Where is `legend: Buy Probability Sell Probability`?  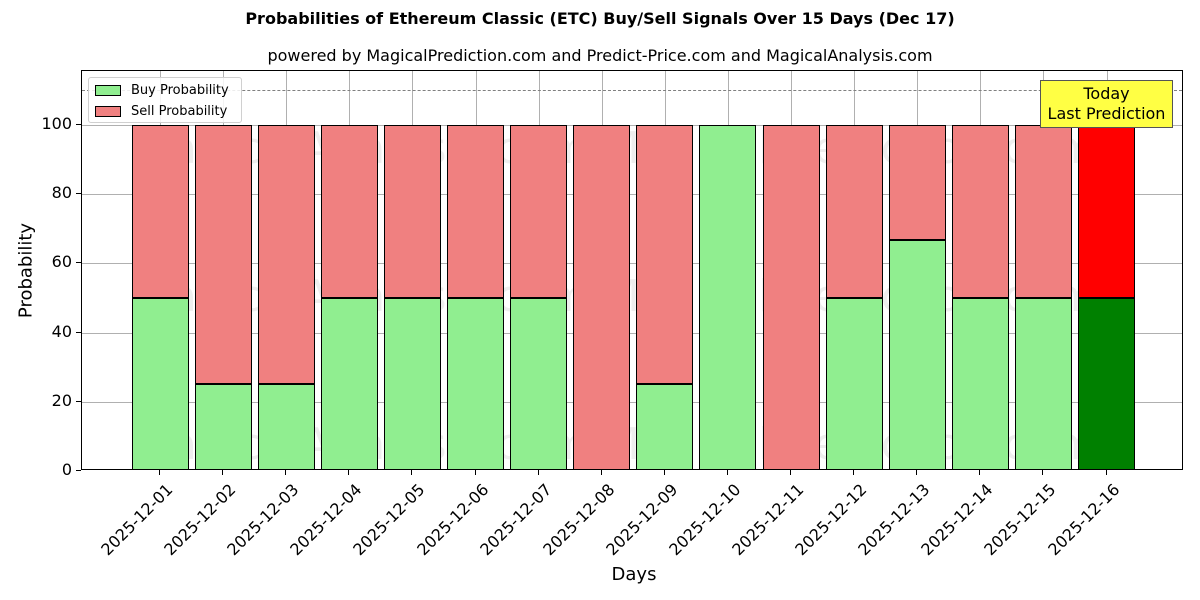
legend: Buy Probability Sell Probability is located at coordinates (165, 100).